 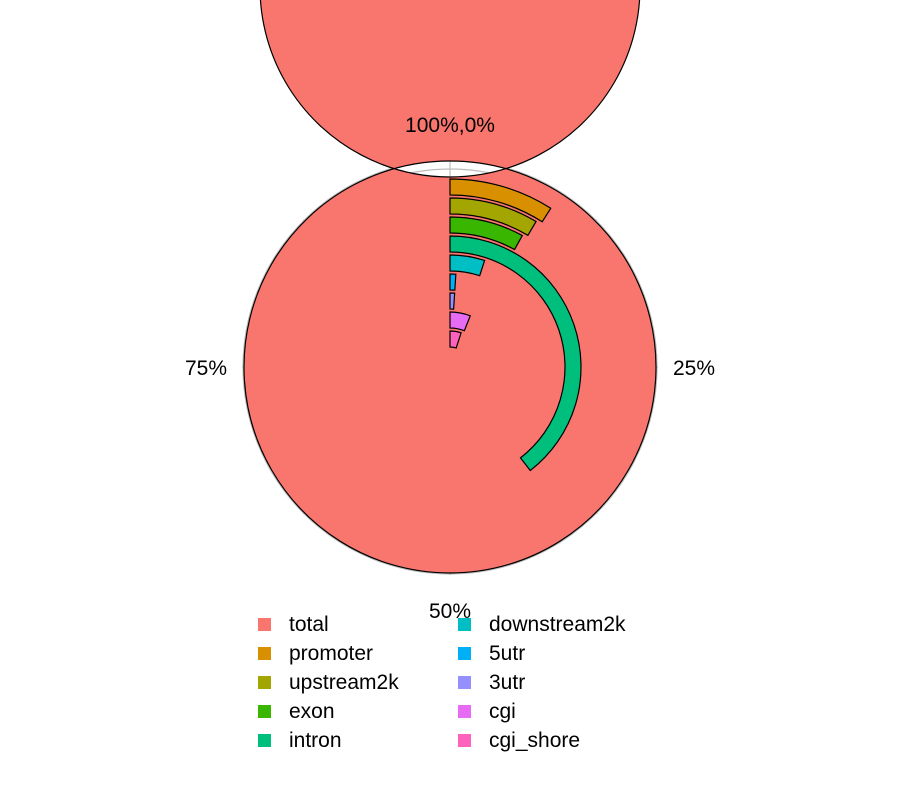 I want to click on legend-item-downstream2k: downstream2k, so click(x=558, y=624).